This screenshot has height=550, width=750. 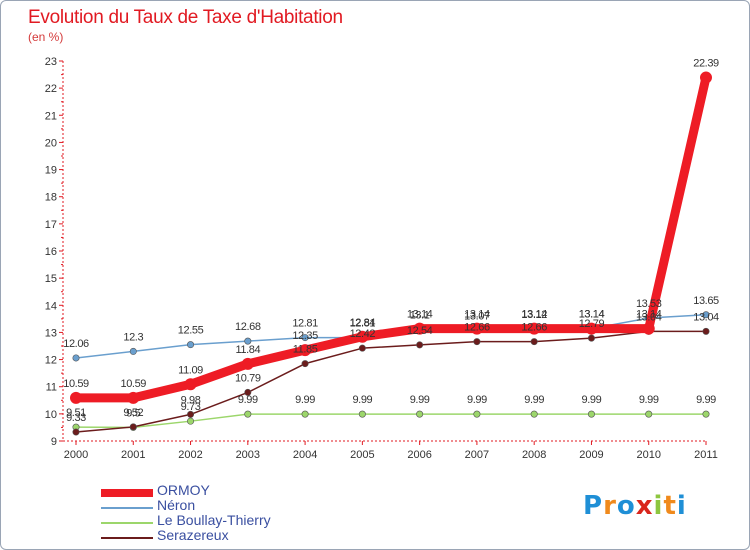 I want to click on x-tick-label: 2006, so click(x=419, y=455).